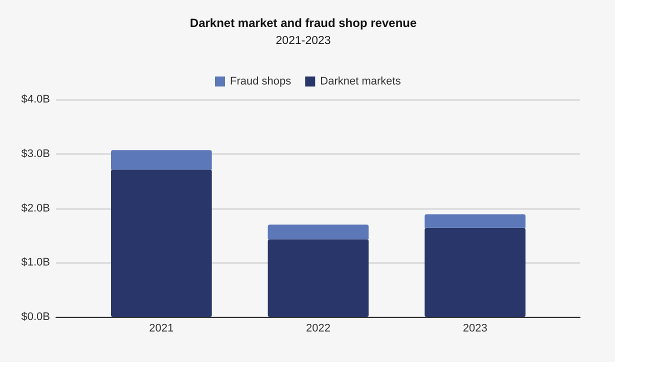  What do you see at coordinates (261, 82) in the screenshot?
I see `legend-label: Fraud shops` at bounding box center [261, 82].